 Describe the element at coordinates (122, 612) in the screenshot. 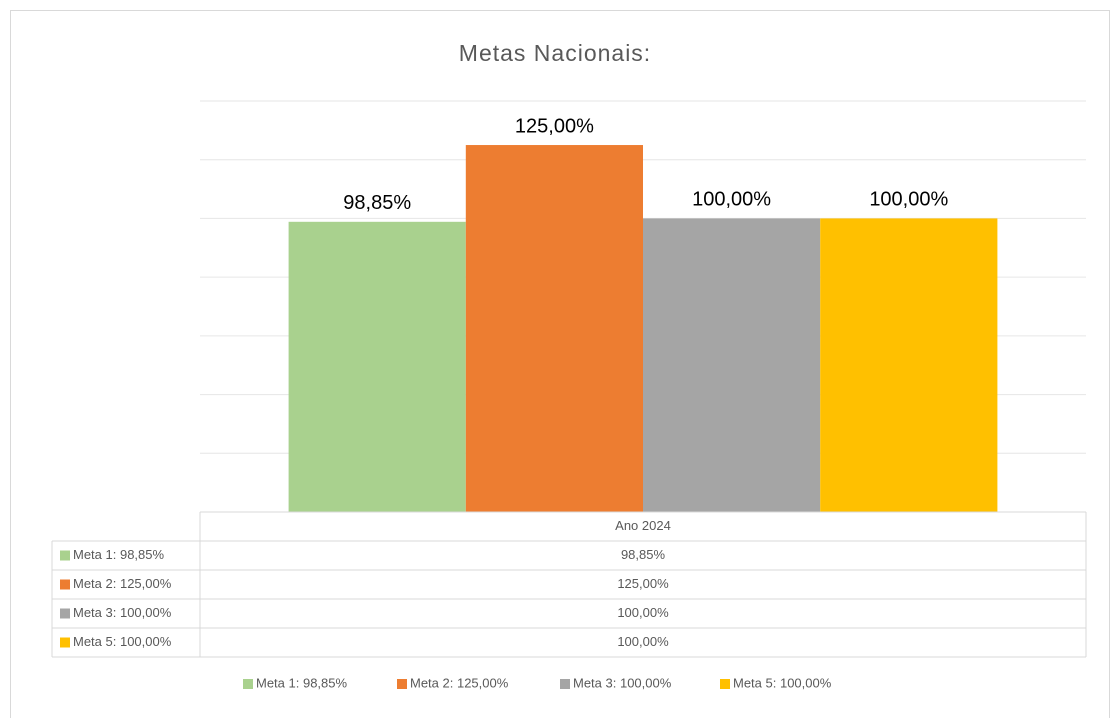

I see `table-row-label: Meta 3: 100,00%` at that location.